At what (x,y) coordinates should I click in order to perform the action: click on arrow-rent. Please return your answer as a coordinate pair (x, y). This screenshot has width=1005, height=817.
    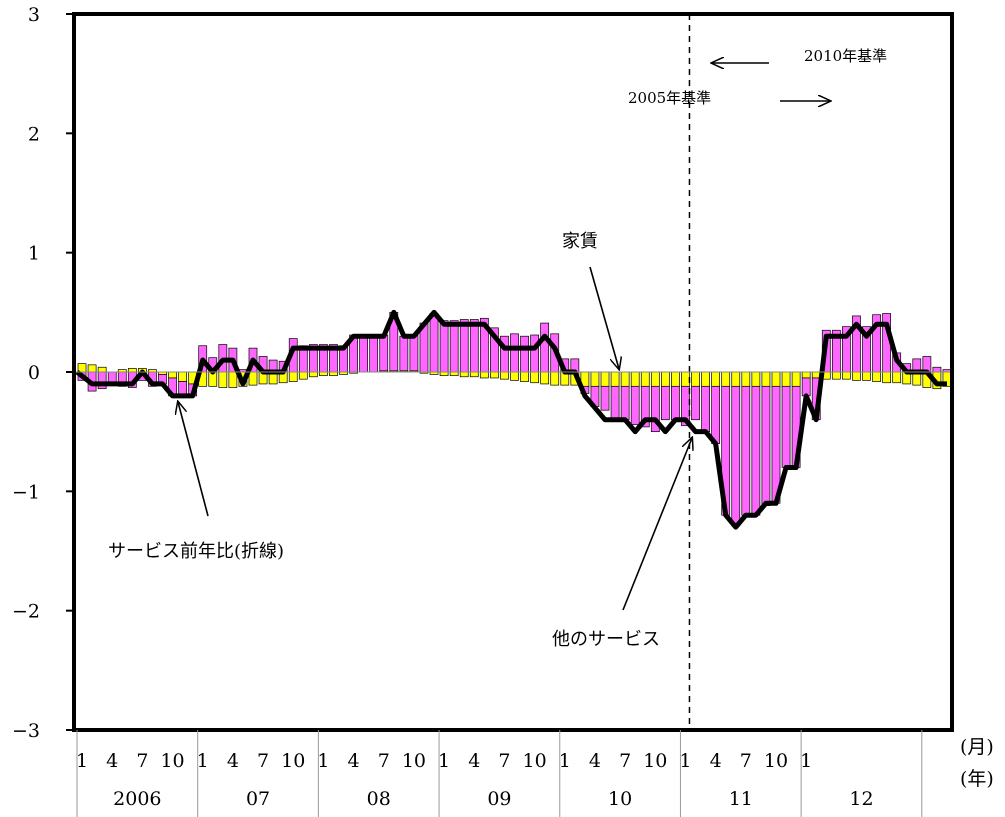
    Looking at the image, I should click on (604, 317).